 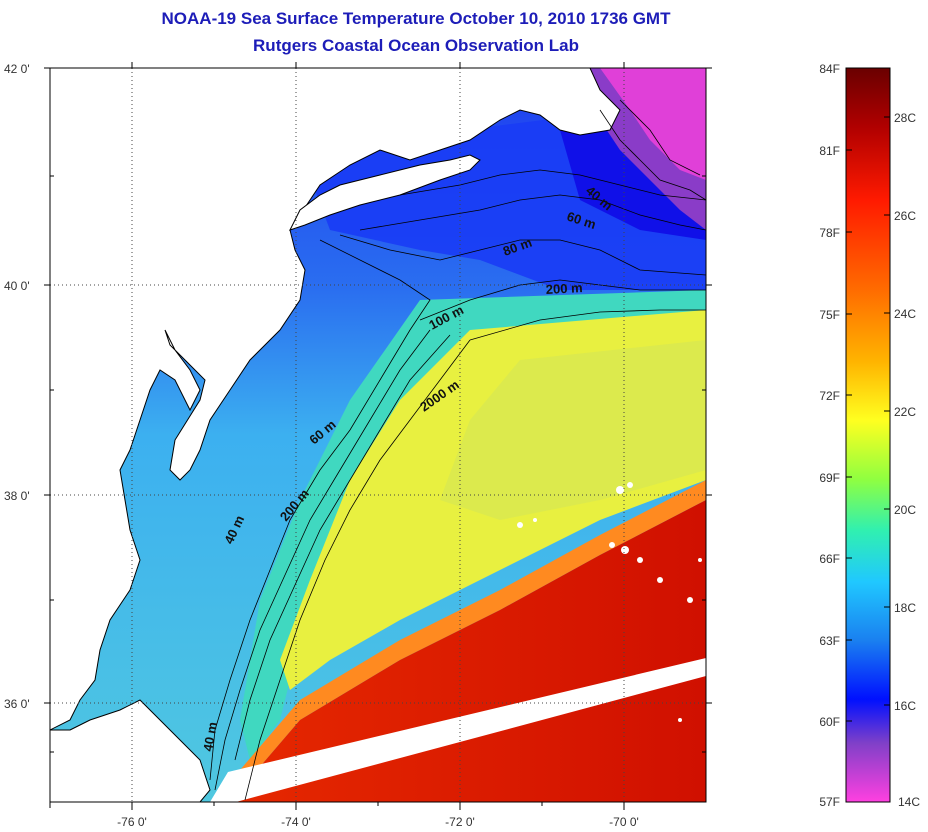 I want to click on missing-data-swath, so click(x=458, y=730).